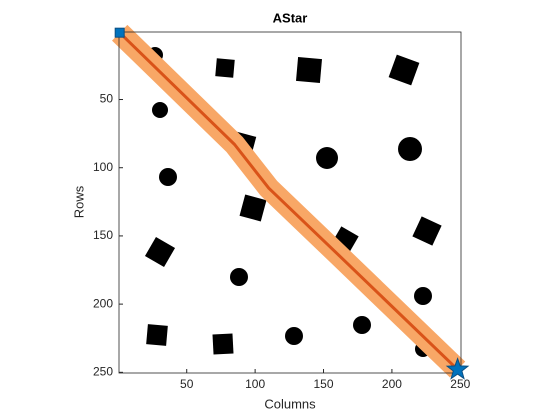  Describe the element at coordinates (460, 384) in the screenshot. I see `x-tick-label: 250` at that location.